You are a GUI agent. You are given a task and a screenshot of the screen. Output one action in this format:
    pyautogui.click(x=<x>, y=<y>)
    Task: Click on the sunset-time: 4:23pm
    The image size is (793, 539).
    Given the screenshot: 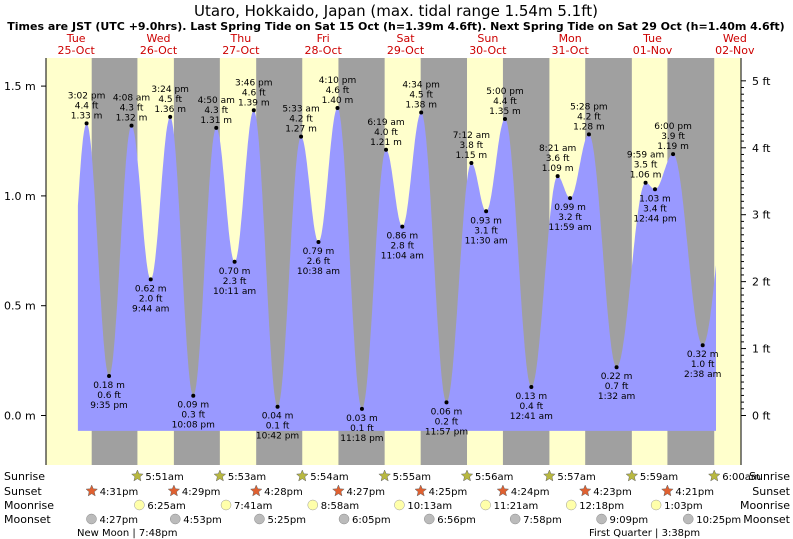 What is the action you would take?
    pyautogui.click(x=612, y=492)
    